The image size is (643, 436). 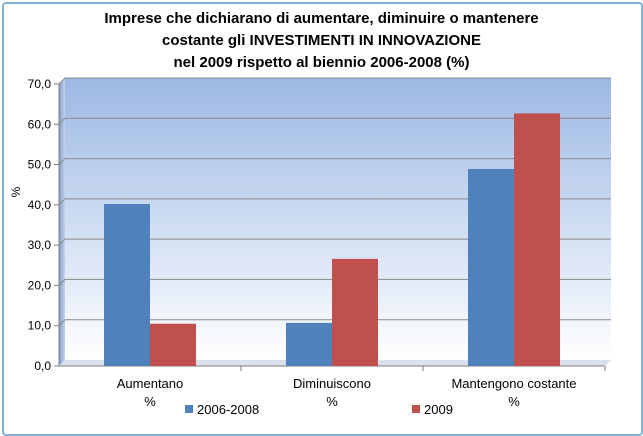 I want to click on y-tick-label: 70,0, so click(x=40, y=84).